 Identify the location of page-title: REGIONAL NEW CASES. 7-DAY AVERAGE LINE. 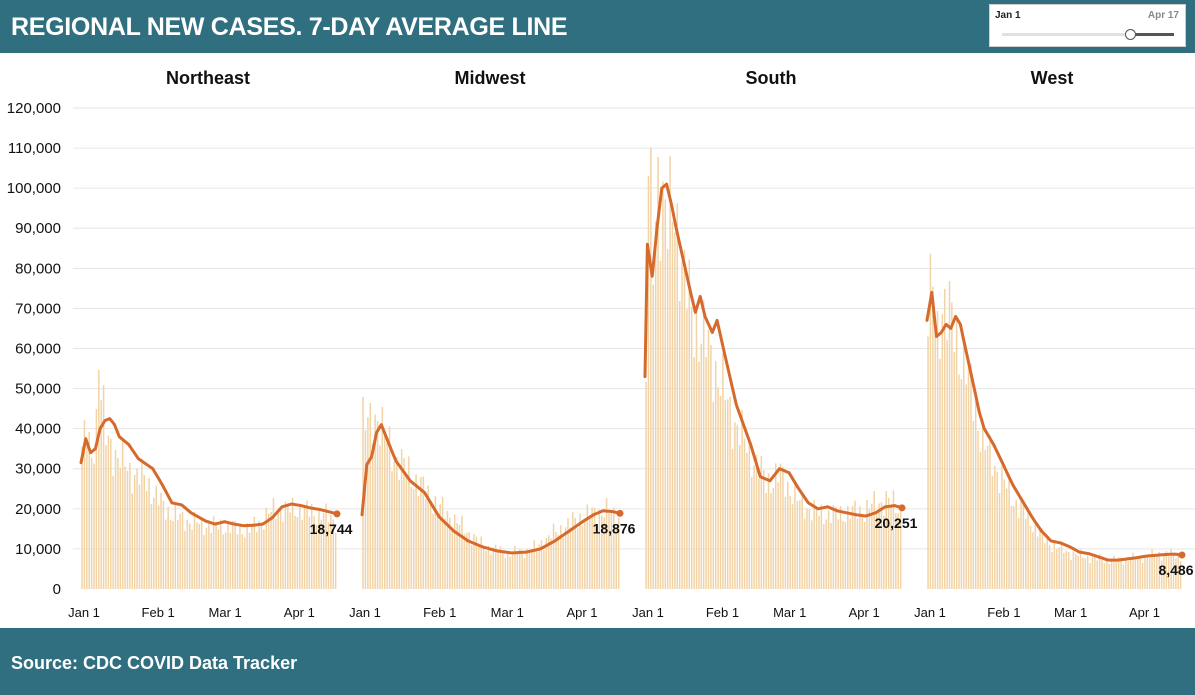
(289, 27).